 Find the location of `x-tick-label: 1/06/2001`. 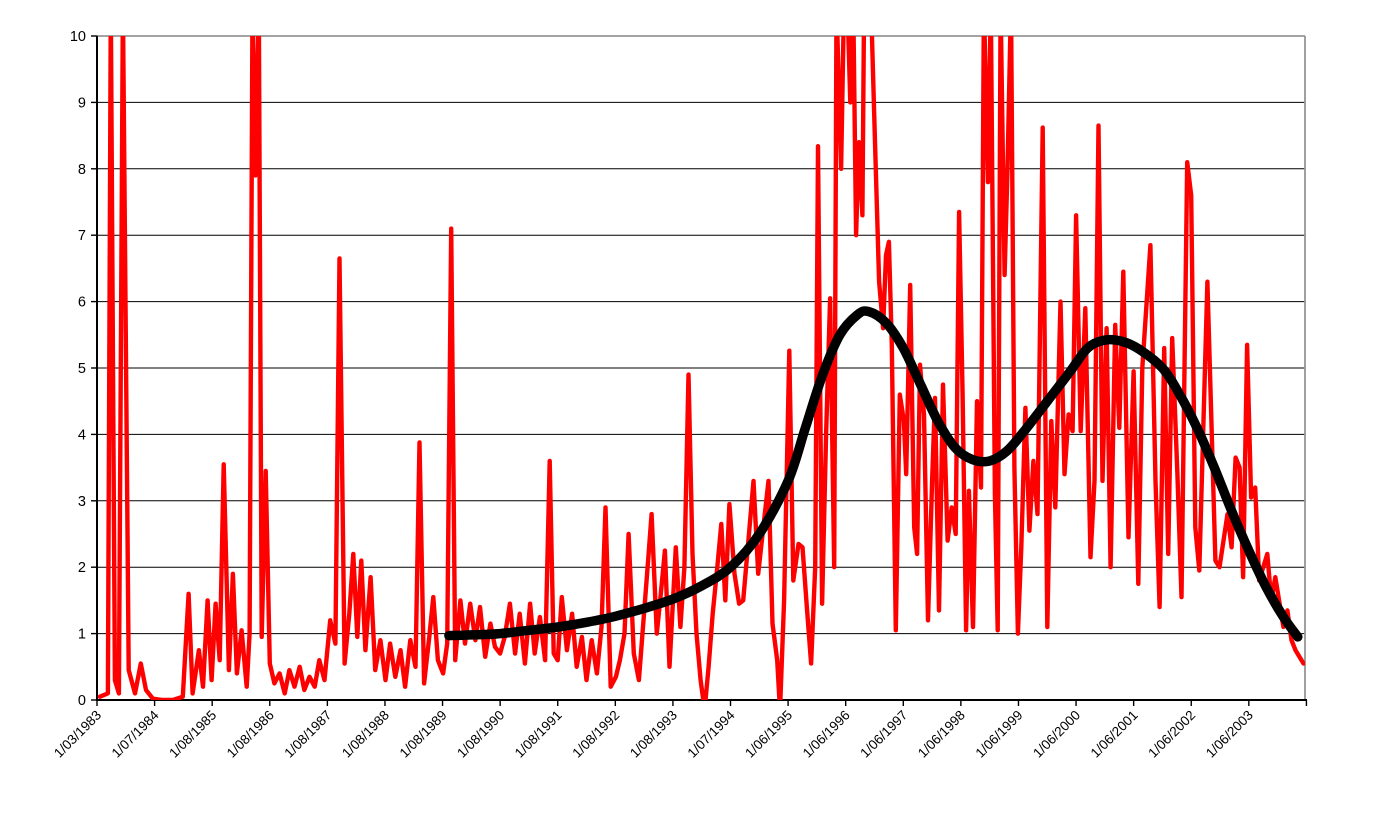

x-tick-label: 1/06/2001 is located at coordinates (1114, 734).